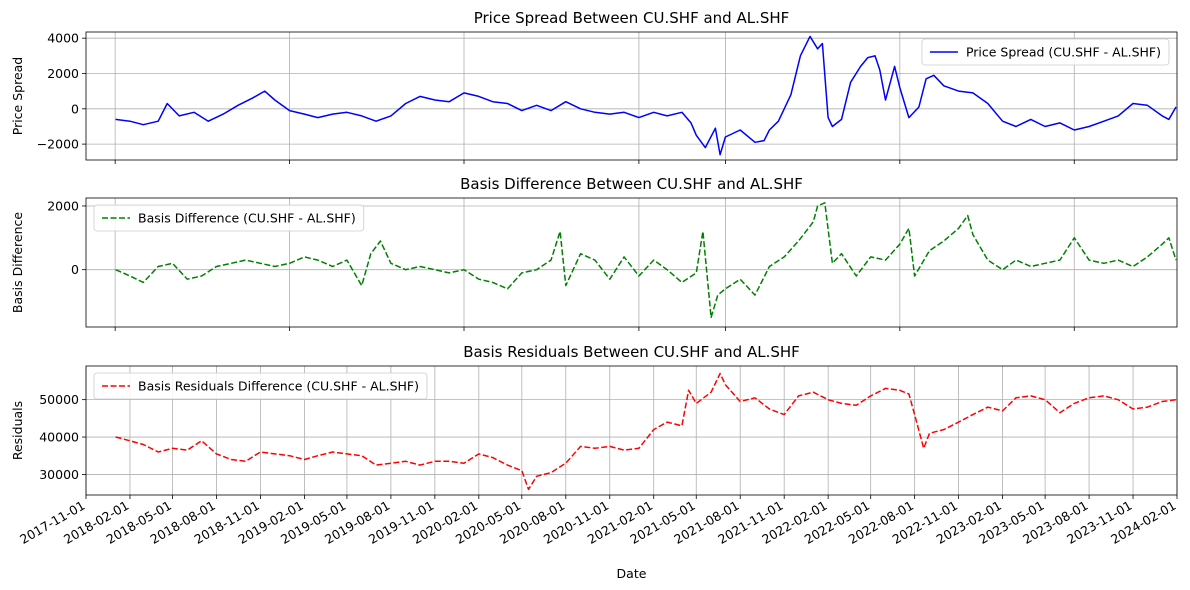  I want to click on x-axis-label: Date, so click(632, 573).